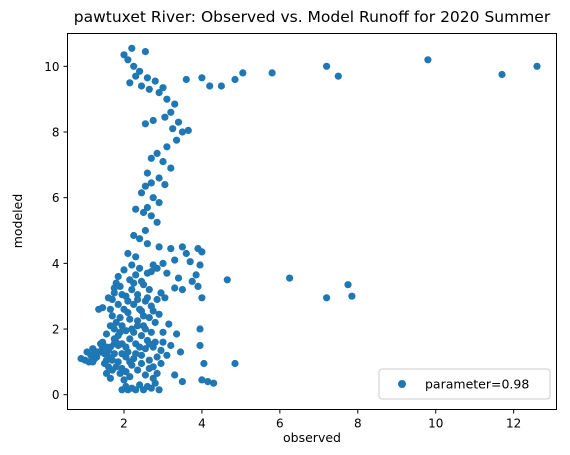 This screenshot has width=570, height=455. Describe the element at coordinates (56, 264) in the screenshot. I see `y-tick-label: 4` at that location.